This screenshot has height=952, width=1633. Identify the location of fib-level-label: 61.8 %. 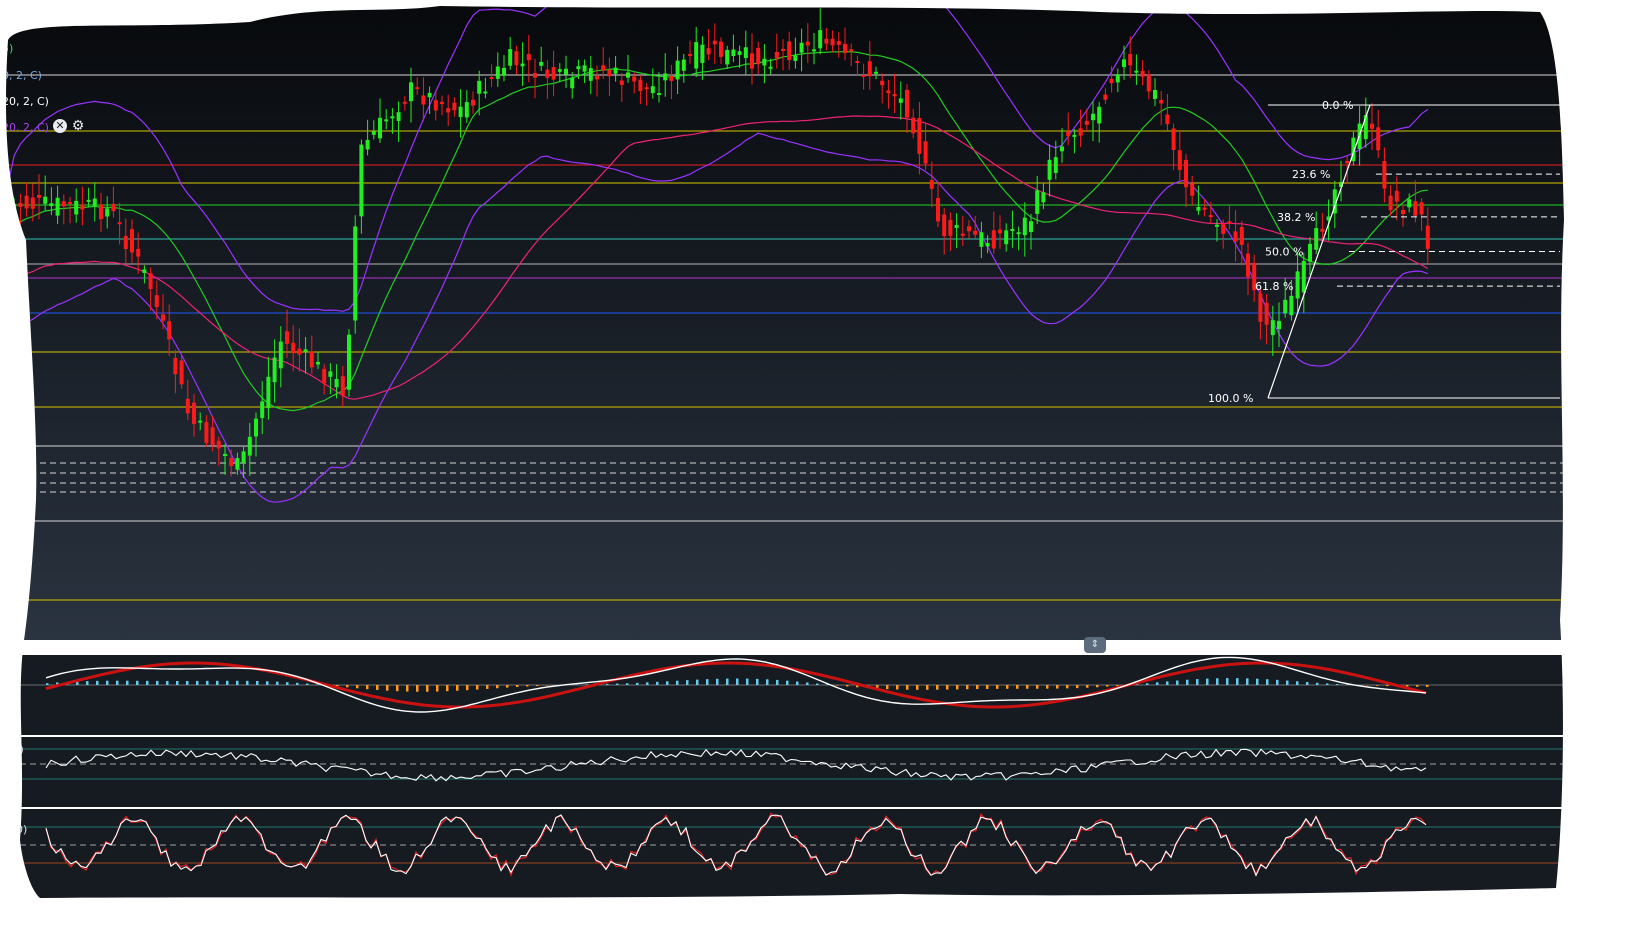
(1274, 286).